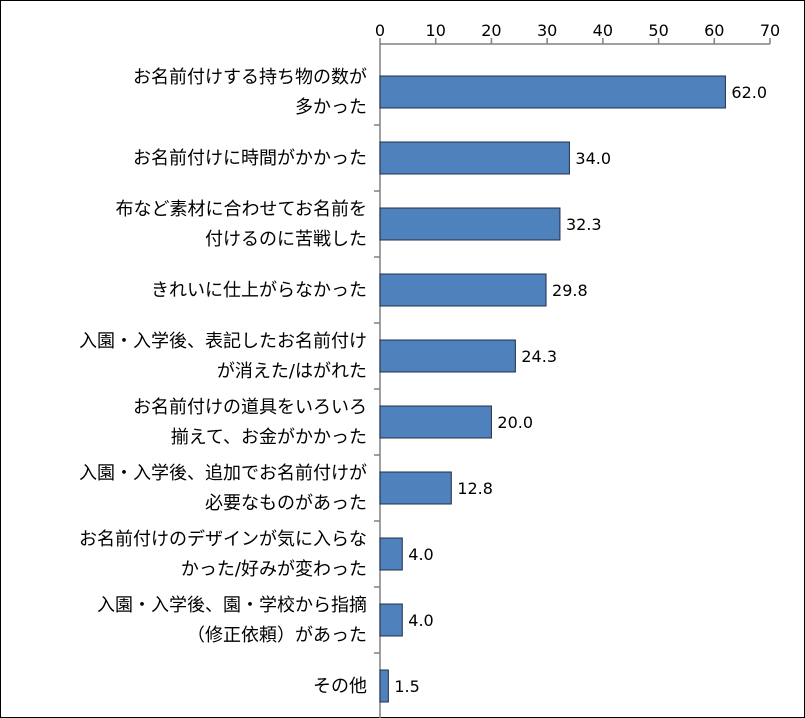 This screenshot has height=718, width=805. Describe the element at coordinates (584, 224) in the screenshot. I see `value-label: 32.3` at that location.